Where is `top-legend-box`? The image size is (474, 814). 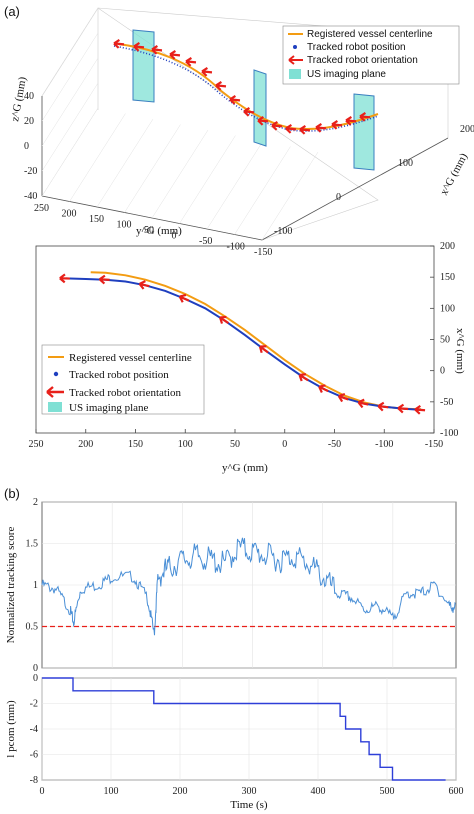
top-legend-box is located at coordinates (123, 379).